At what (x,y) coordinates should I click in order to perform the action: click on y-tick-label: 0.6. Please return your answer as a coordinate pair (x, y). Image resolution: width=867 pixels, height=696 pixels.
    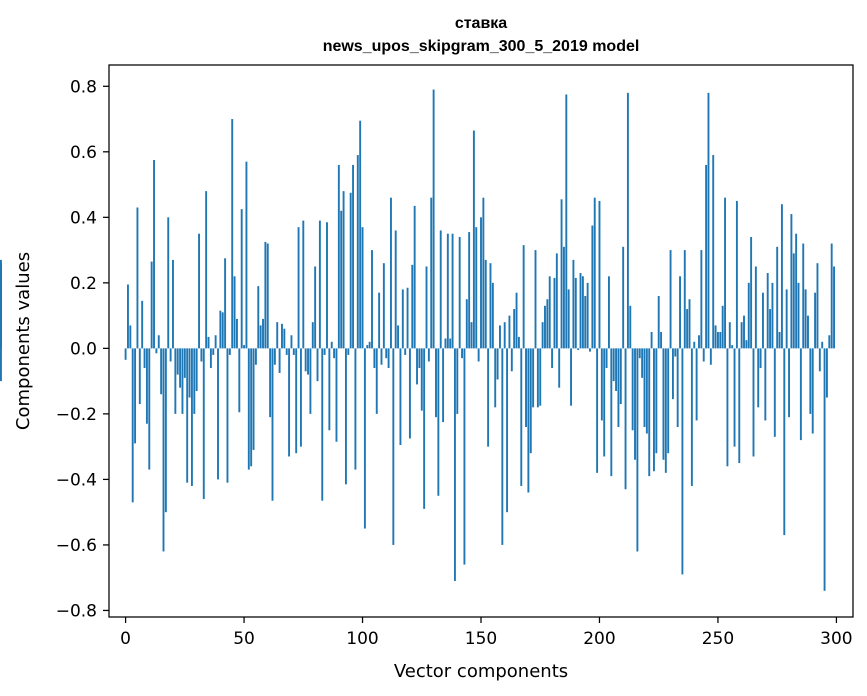
    Looking at the image, I should click on (83, 153).